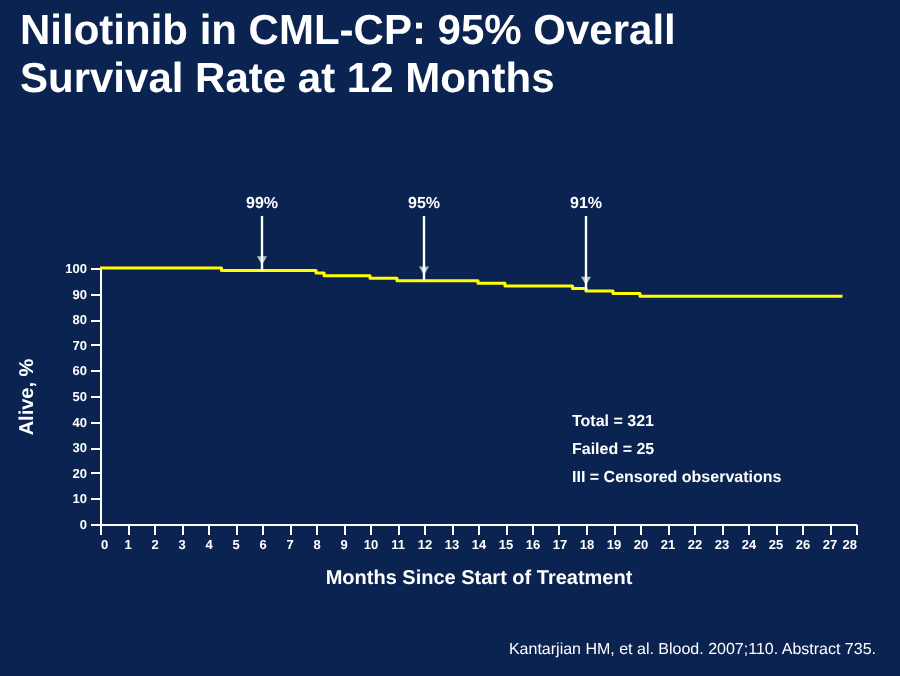 The image size is (900, 676). I want to click on text: Kantarjian HM, et al. Blood. 2007;110. Abstract 735., so click(692, 649).